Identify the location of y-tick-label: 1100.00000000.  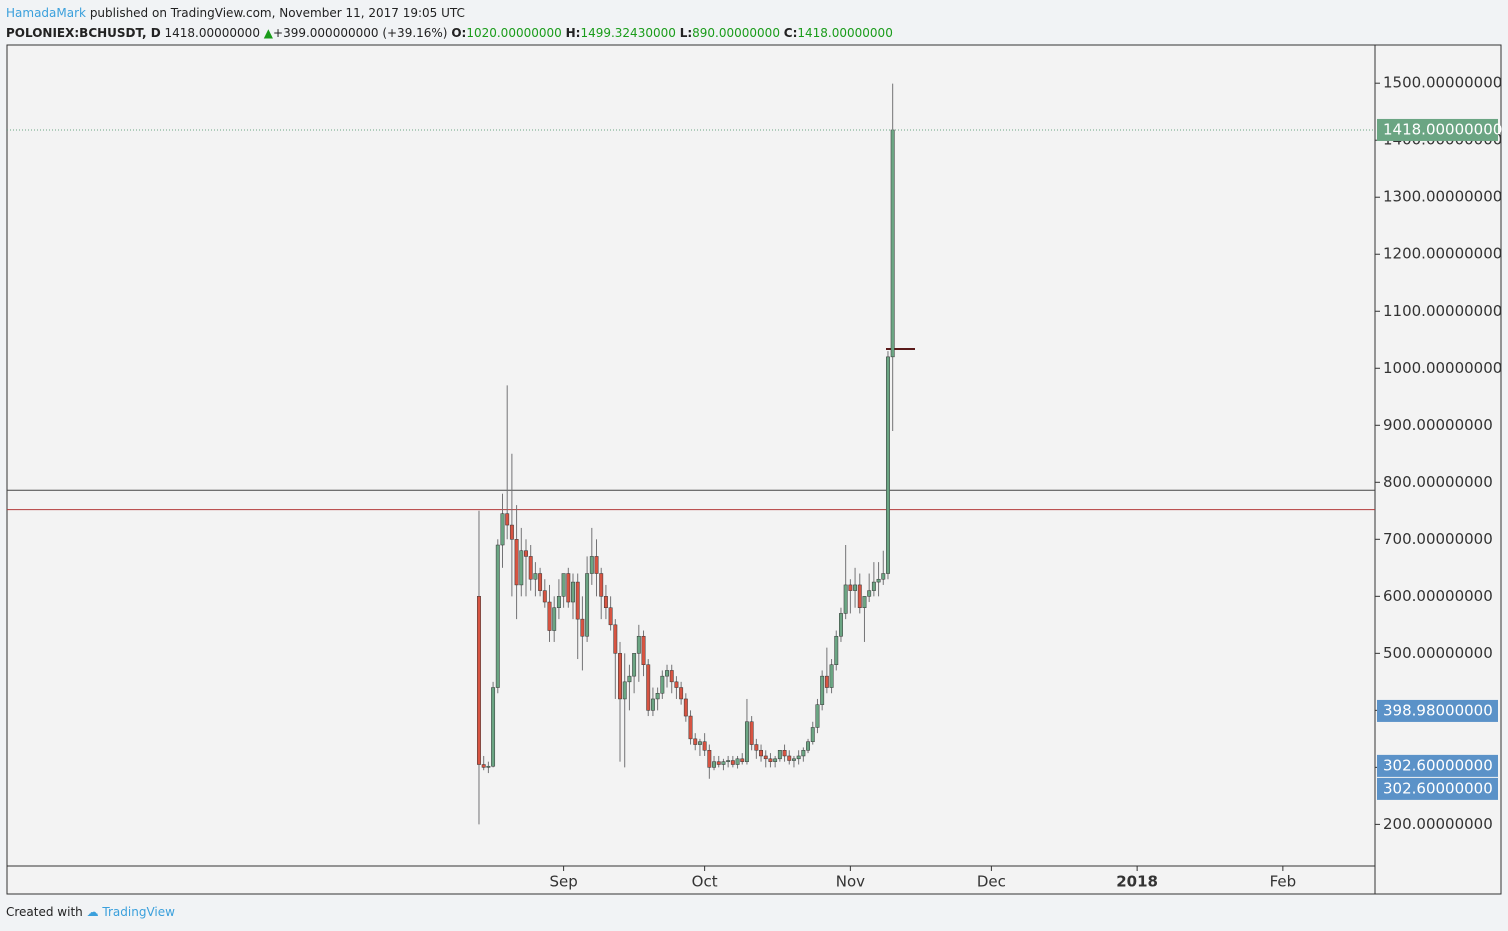
(1442, 311).